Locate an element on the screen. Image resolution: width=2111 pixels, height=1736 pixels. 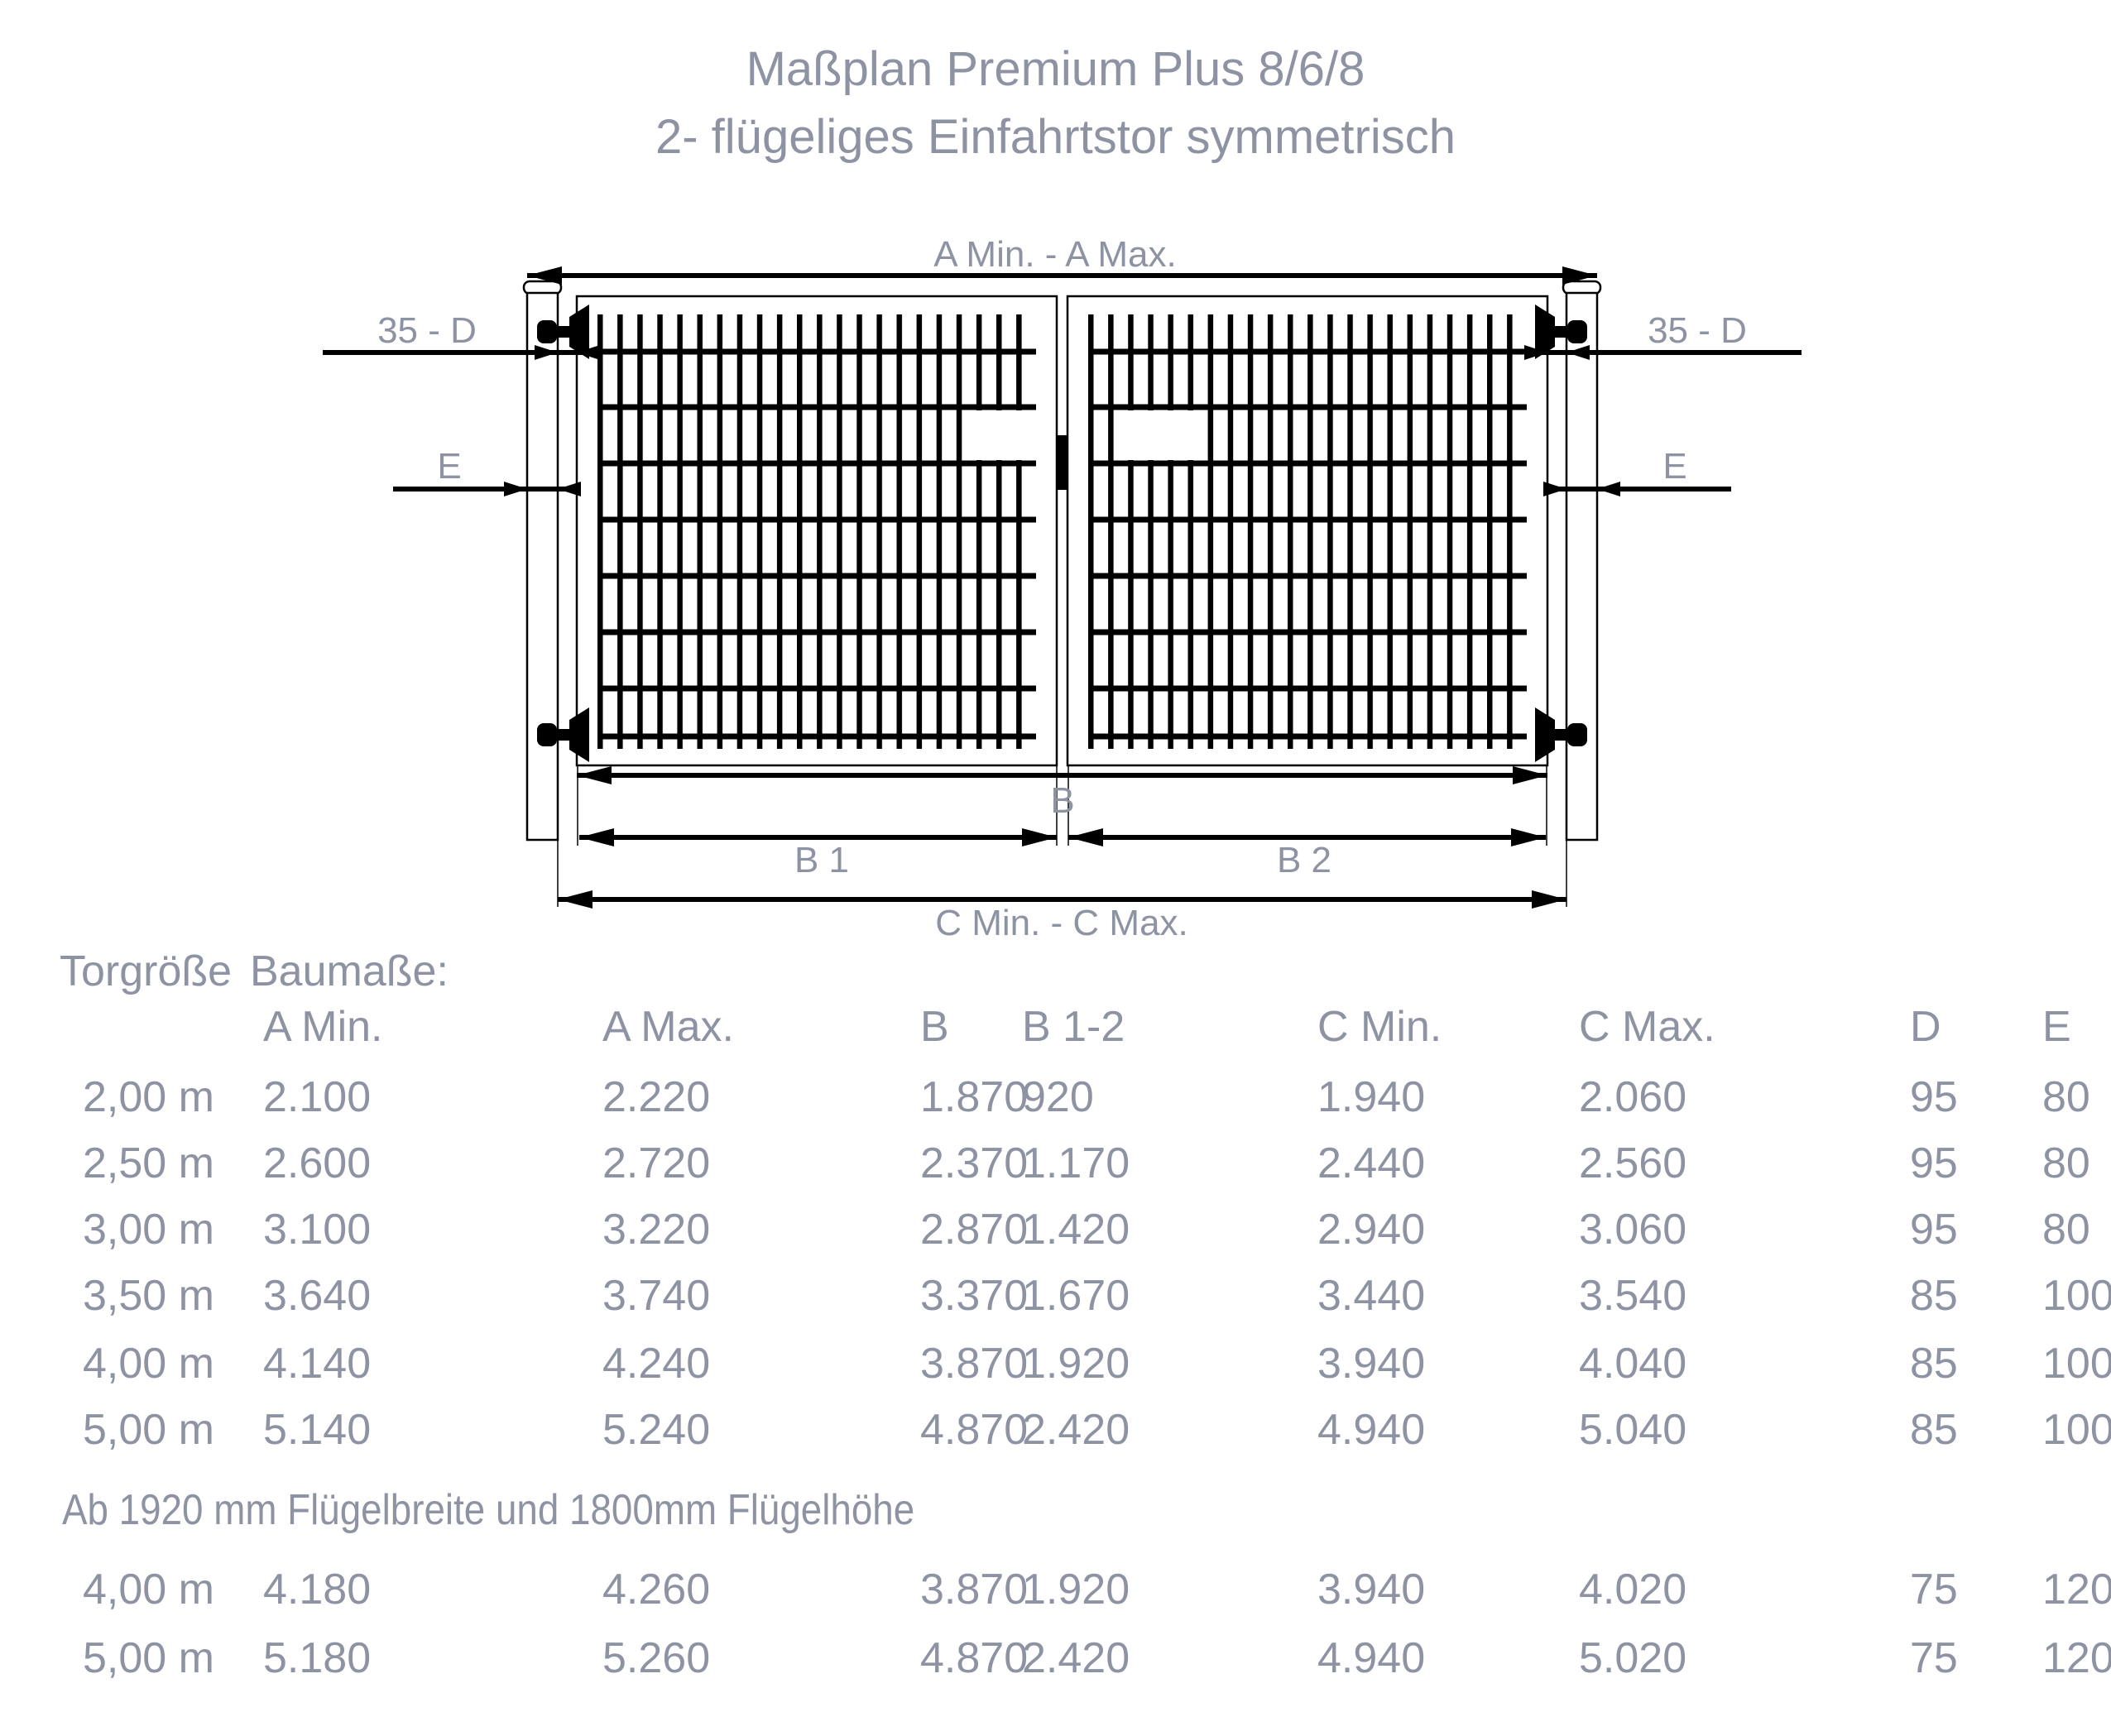
cell-a-max: 3.220 is located at coordinates (656, 1230).